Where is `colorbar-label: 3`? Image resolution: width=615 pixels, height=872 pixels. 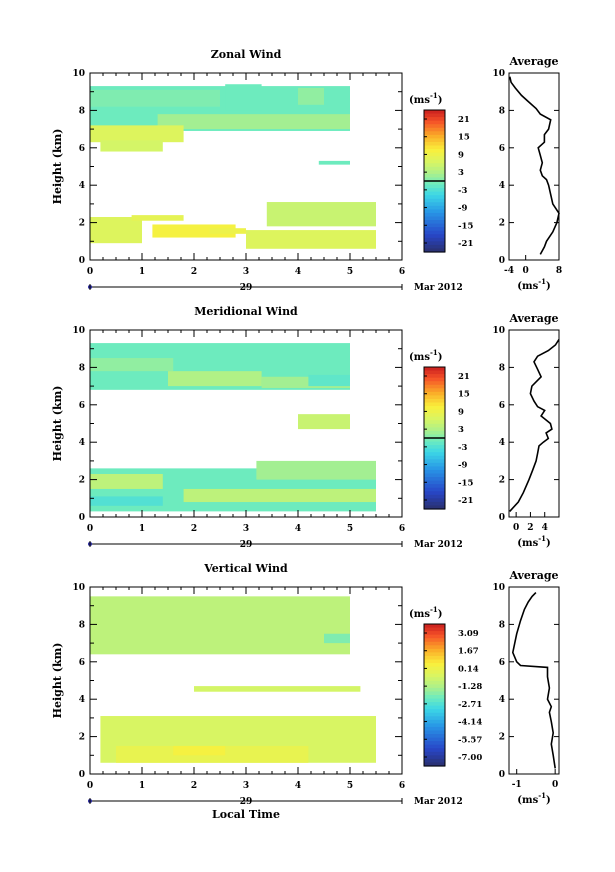
colorbar-label: 3 is located at coordinates (461, 430).